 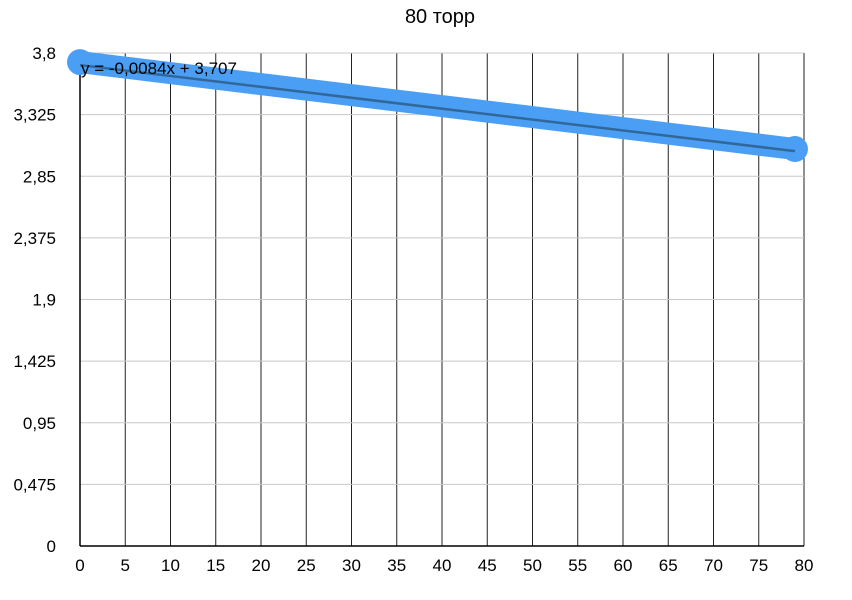 I want to click on x-tick-label: 35, so click(x=396, y=565).